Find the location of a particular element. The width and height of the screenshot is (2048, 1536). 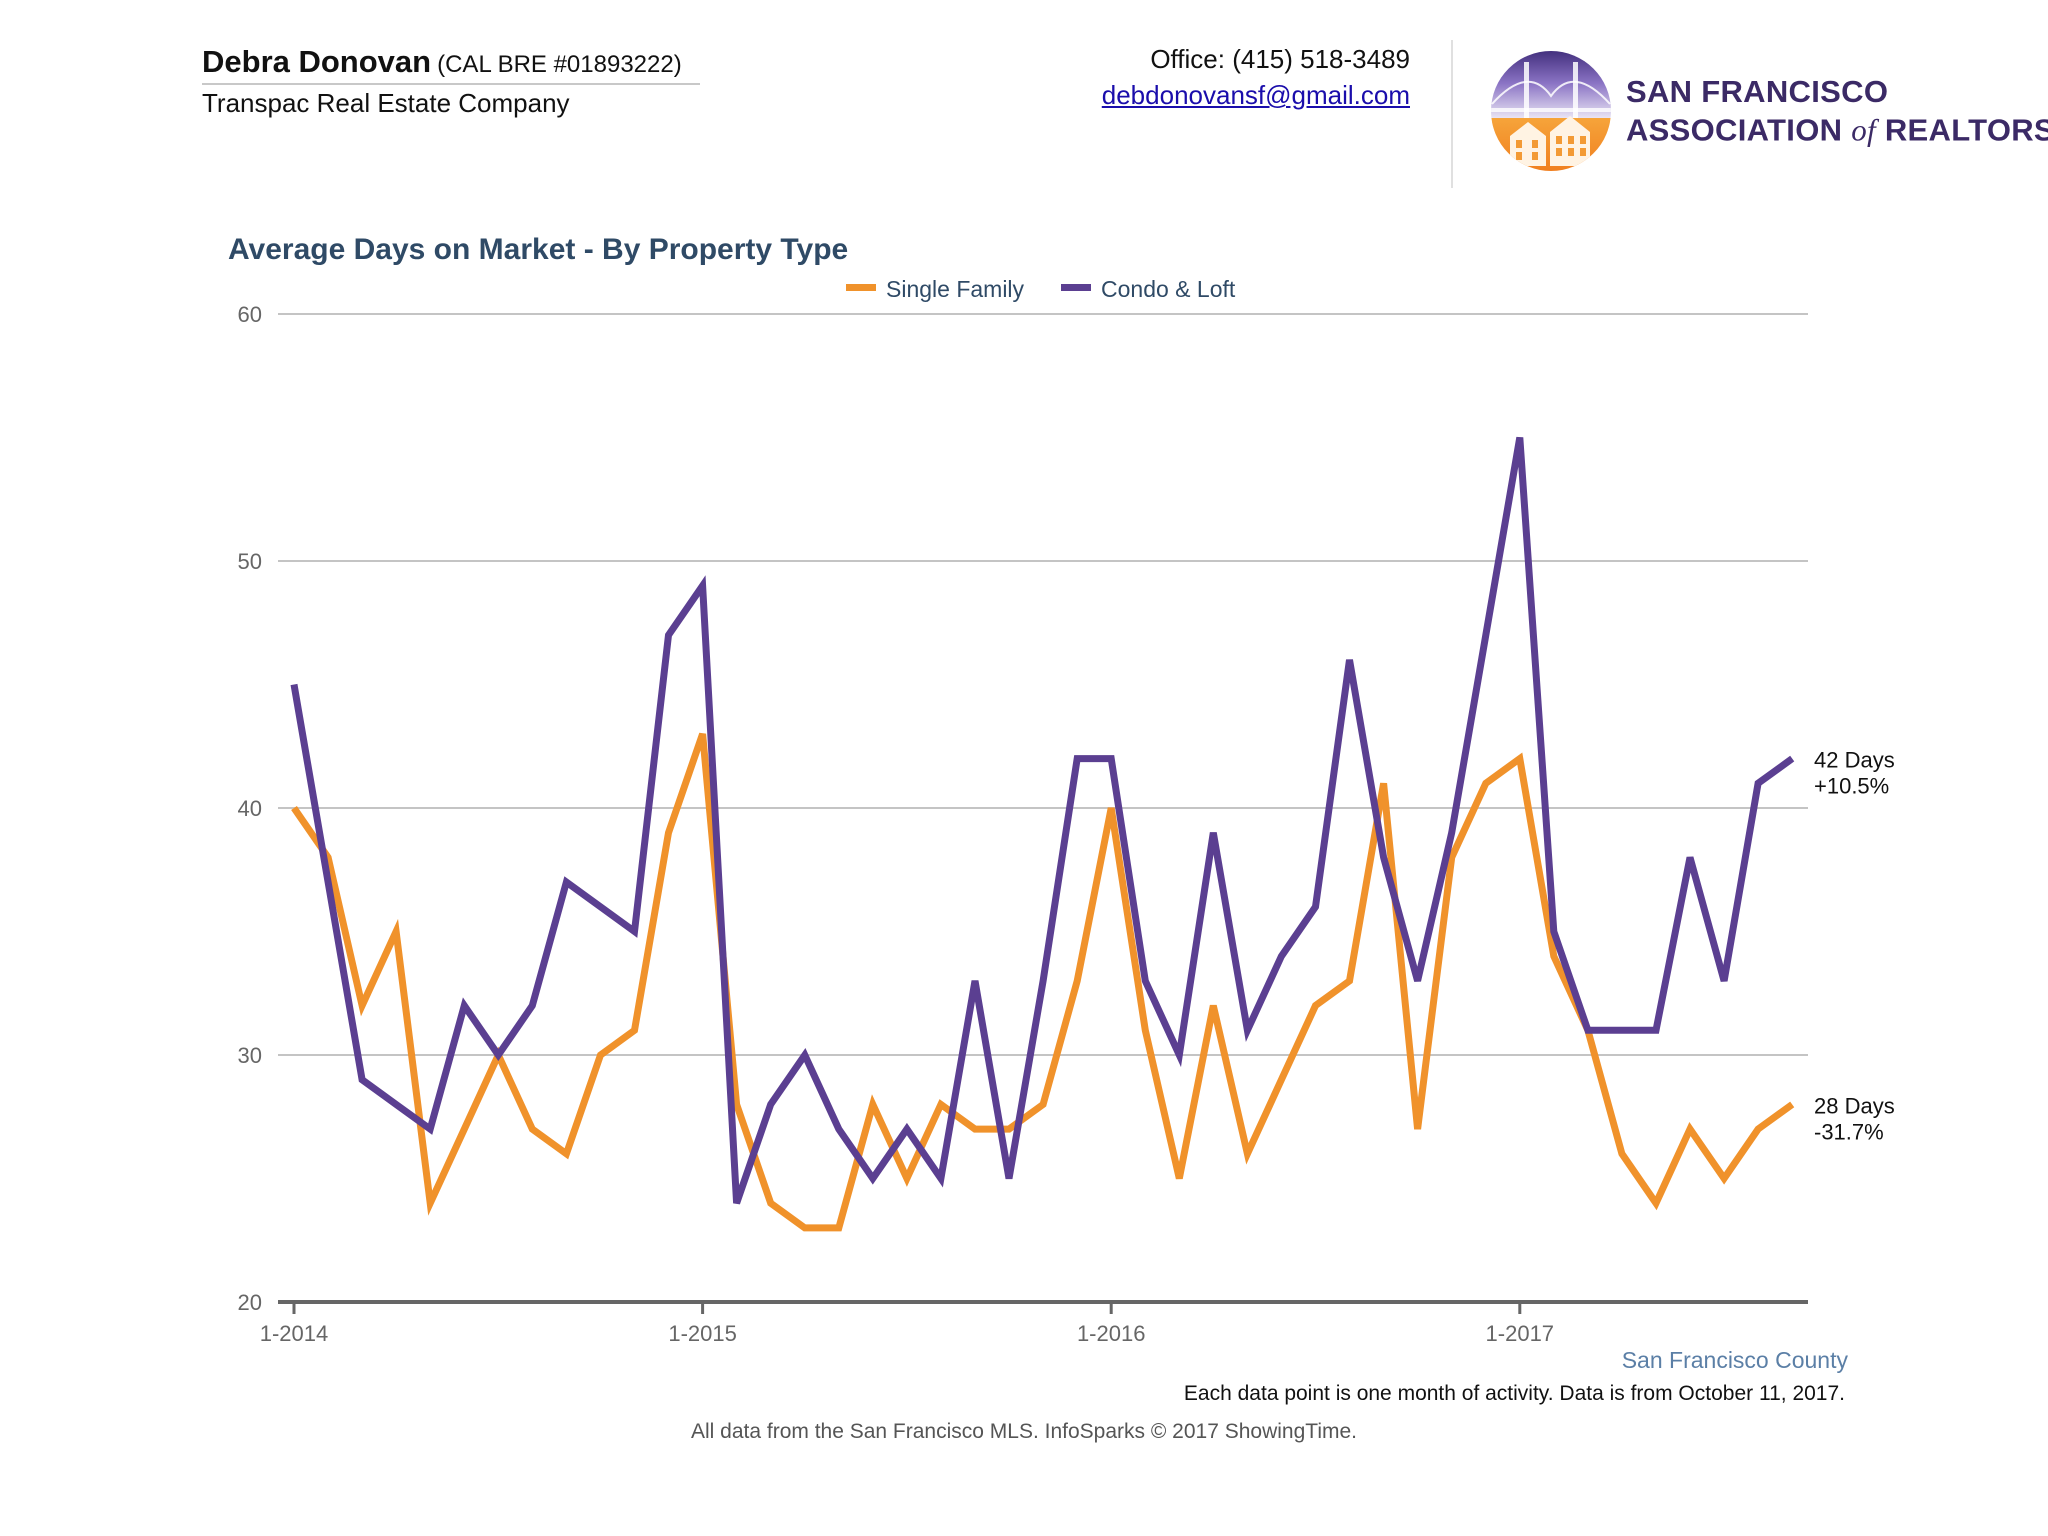

y-tick-label-30: 30 is located at coordinates (250, 1055).